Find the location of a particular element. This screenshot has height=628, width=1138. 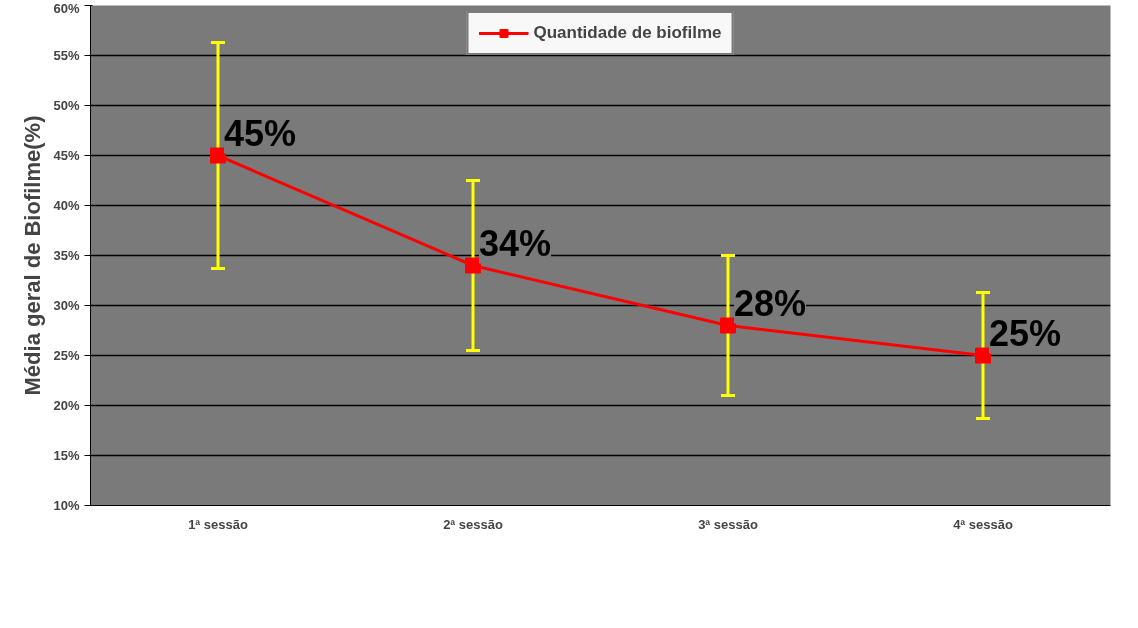

x-tick-label: 1ª sessão is located at coordinates (218, 524).